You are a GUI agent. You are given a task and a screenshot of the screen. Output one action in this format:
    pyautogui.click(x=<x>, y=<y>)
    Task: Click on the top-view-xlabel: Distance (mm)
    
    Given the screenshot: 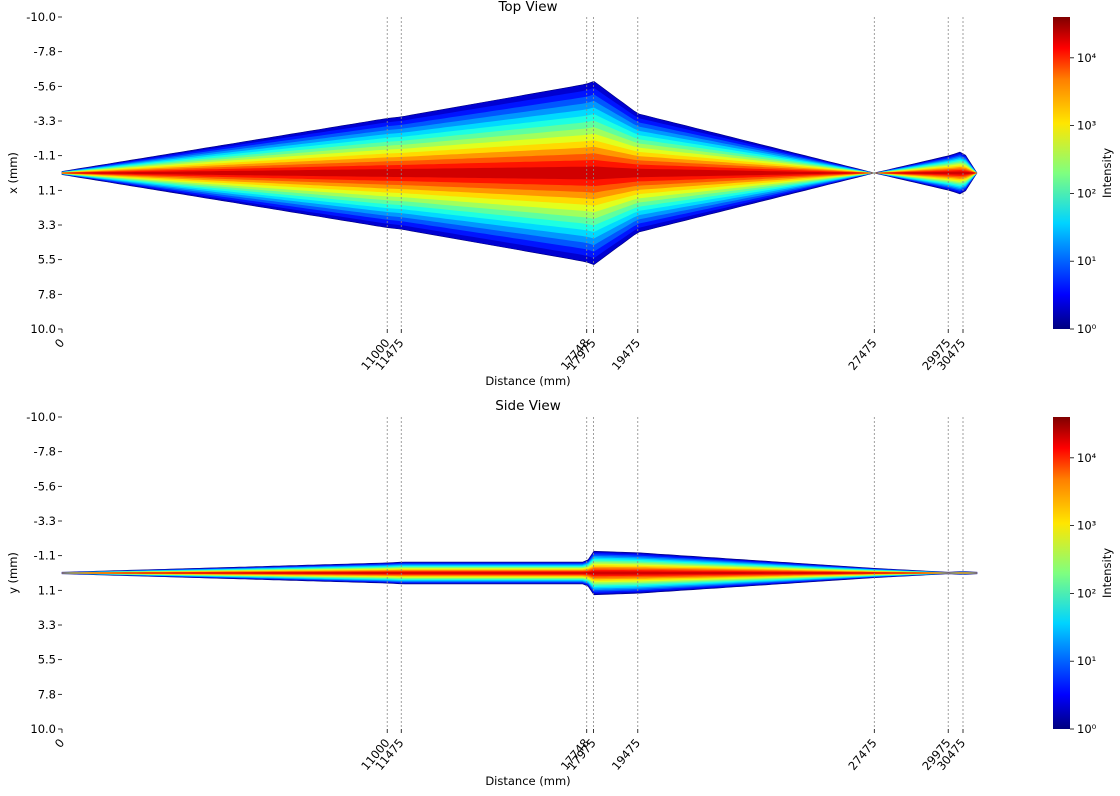 What is the action you would take?
    pyautogui.click(x=527, y=381)
    